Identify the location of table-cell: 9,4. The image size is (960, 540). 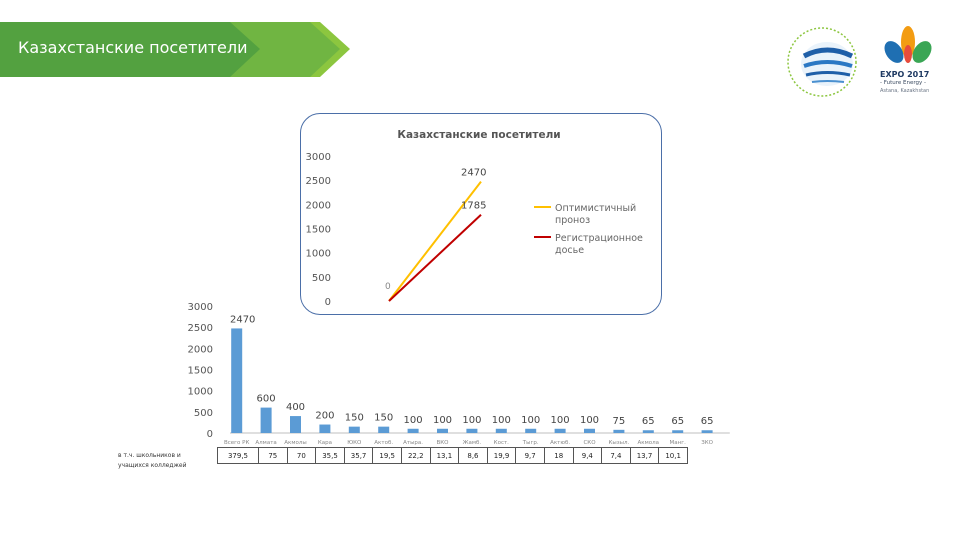
(587, 455).